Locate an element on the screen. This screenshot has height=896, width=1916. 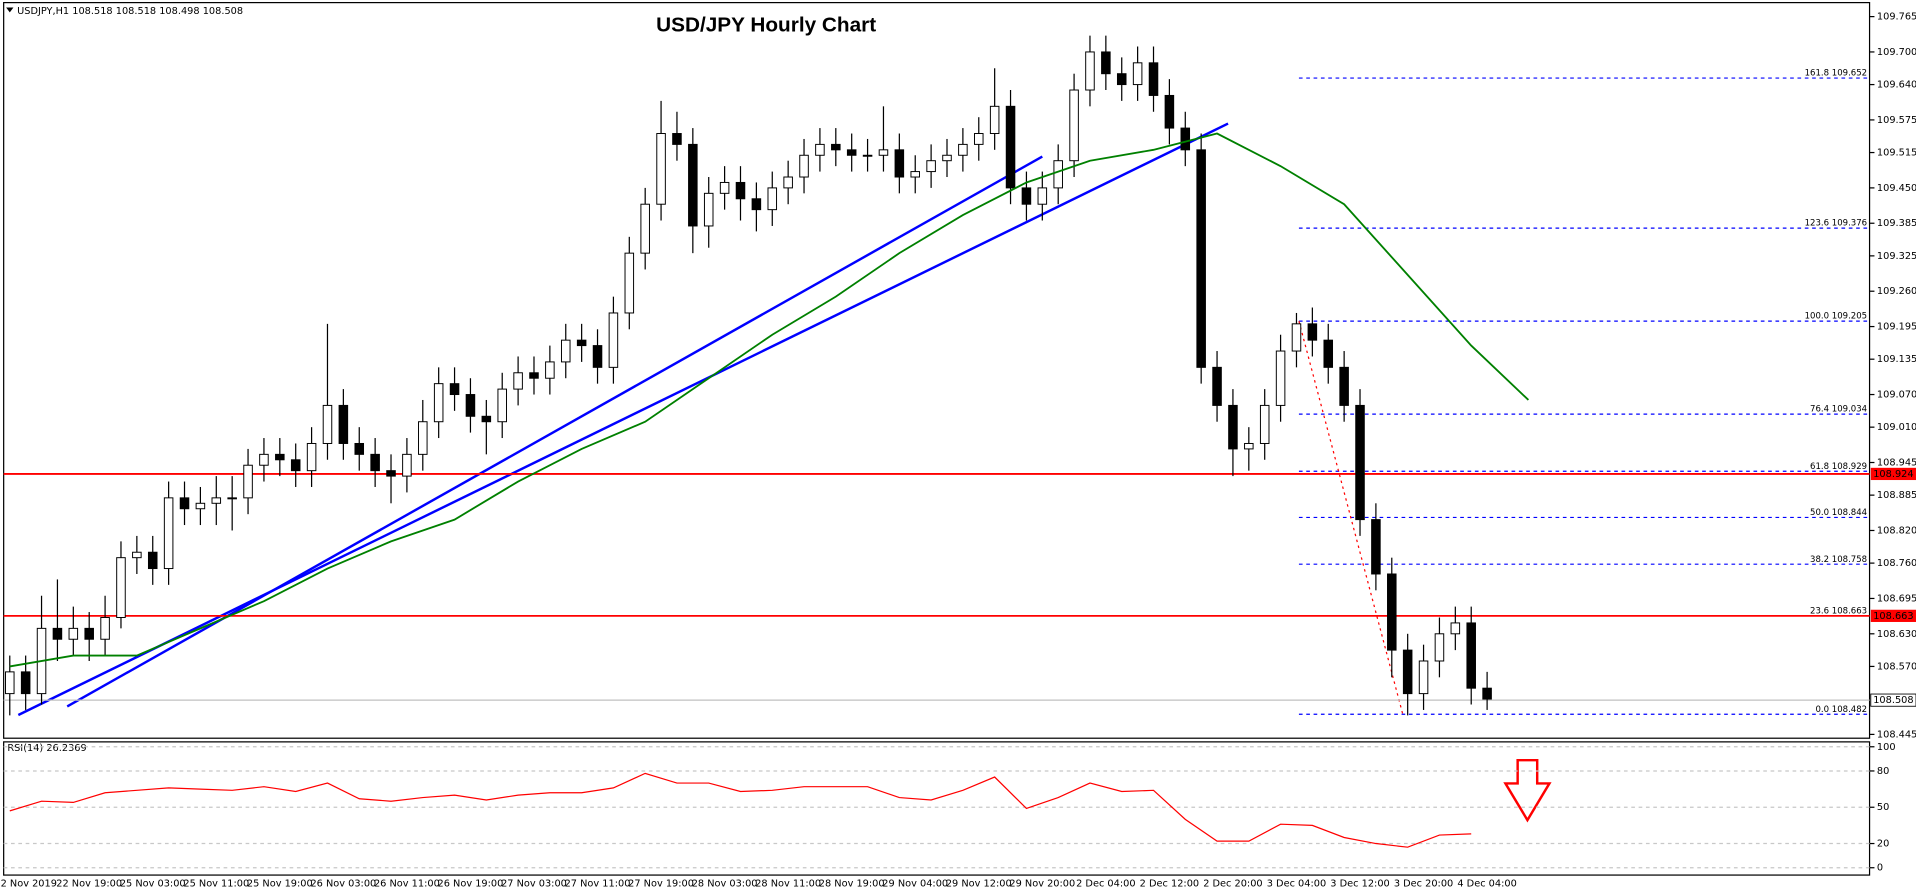
fib-label: 100.0 109.205 is located at coordinates (1836, 317).